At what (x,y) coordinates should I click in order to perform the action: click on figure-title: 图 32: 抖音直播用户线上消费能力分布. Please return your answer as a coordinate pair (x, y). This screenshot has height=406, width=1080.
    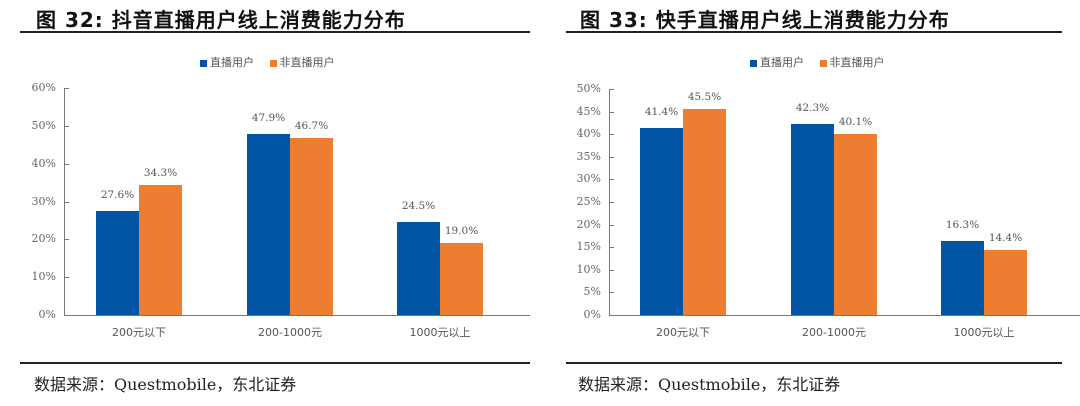
    Looking at the image, I should click on (221, 20).